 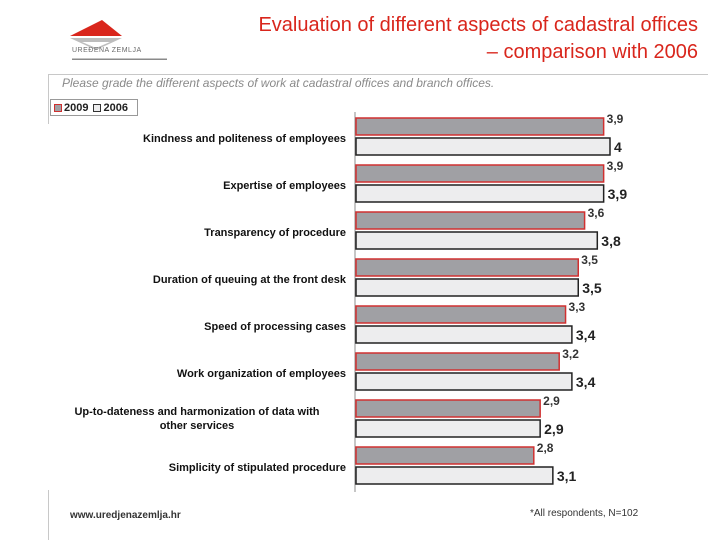 What do you see at coordinates (96, 35) in the screenshot?
I see `brand-logo` at bounding box center [96, 35].